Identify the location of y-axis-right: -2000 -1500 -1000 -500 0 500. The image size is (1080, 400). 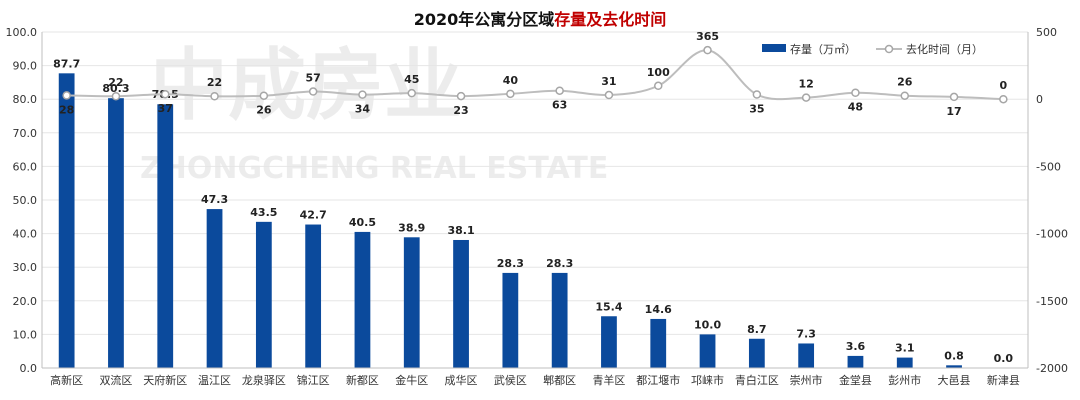
(1047, 200).